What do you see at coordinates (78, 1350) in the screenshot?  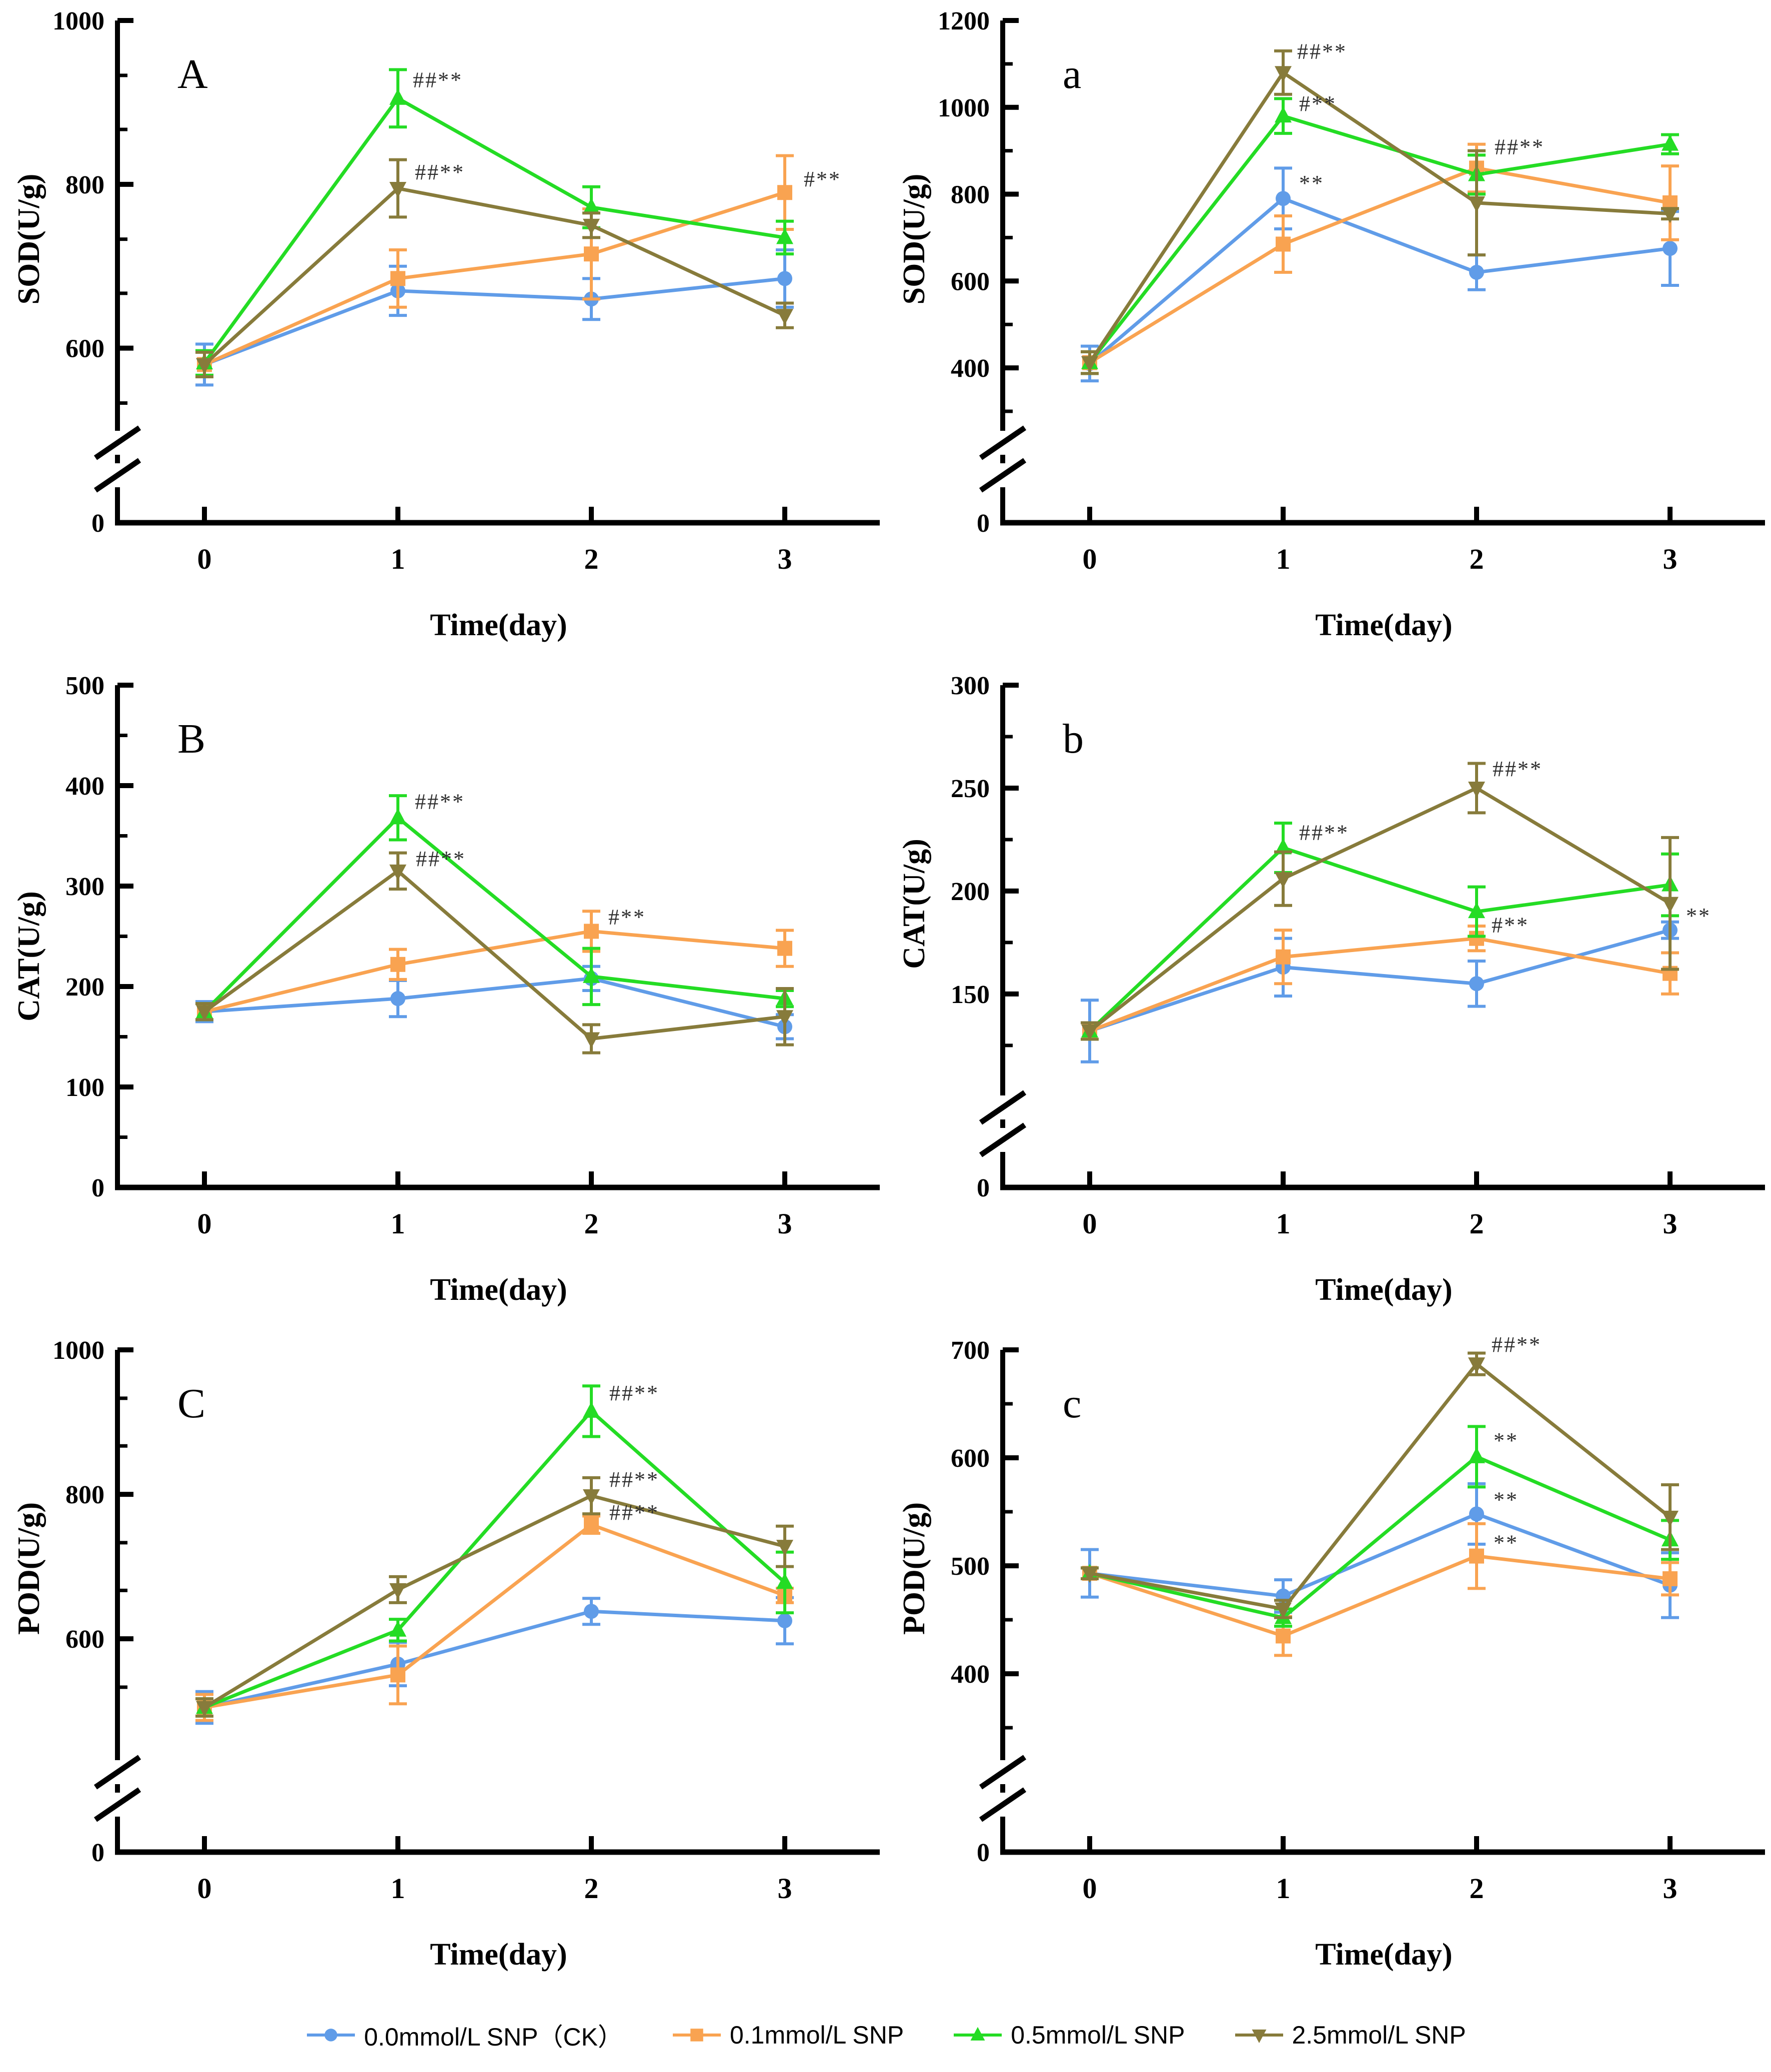 I see `y-tick-label: 1000` at bounding box center [78, 1350].